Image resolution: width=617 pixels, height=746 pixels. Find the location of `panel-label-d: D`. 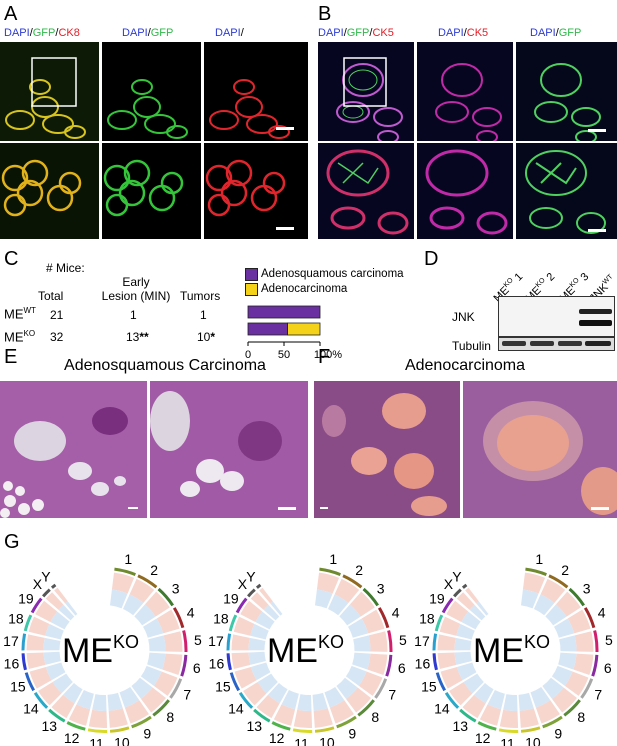

panel-label-d: D is located at coordinates (431, 259).